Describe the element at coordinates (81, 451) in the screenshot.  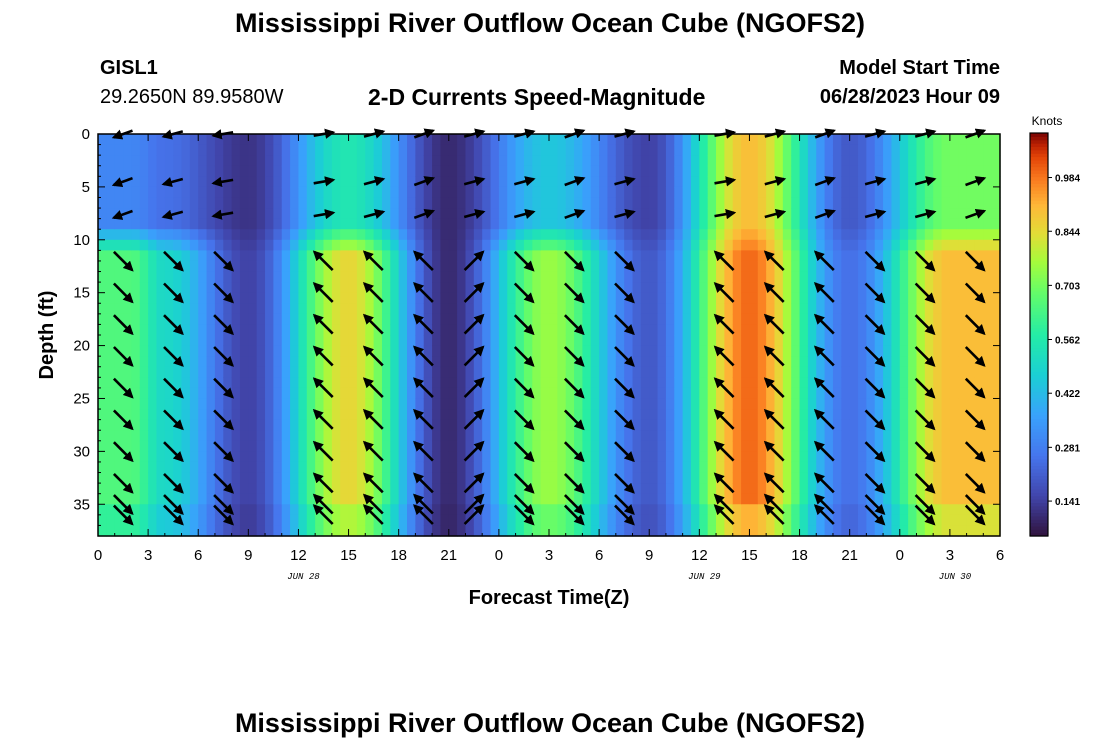
I see `y-tick-label: 30` at that location.